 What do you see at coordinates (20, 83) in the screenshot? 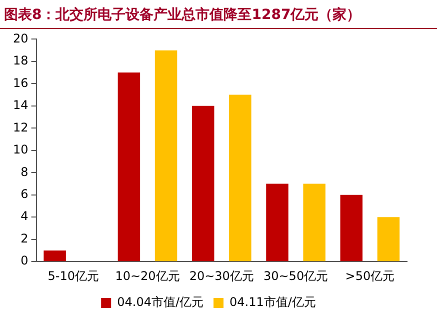
I see `y-tick-label: 16` at bounding box center [20, 83].